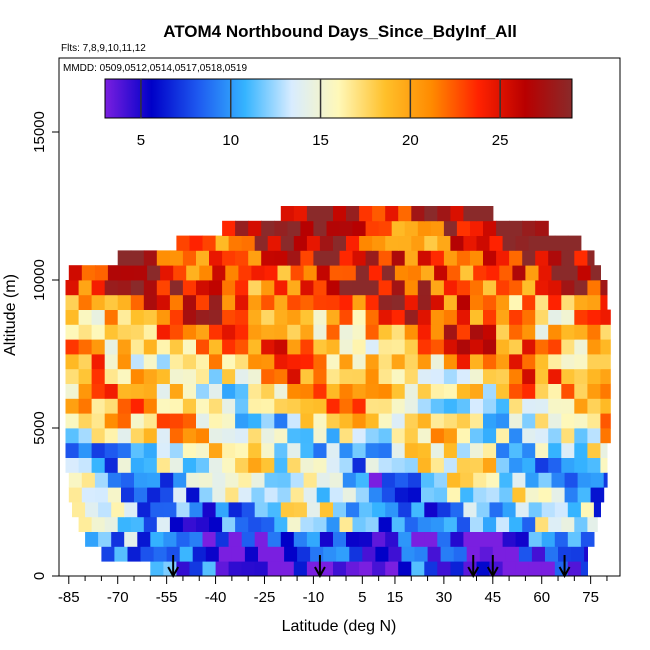  I want to click on colorbar-tick-label: 10, so click(230, 140).